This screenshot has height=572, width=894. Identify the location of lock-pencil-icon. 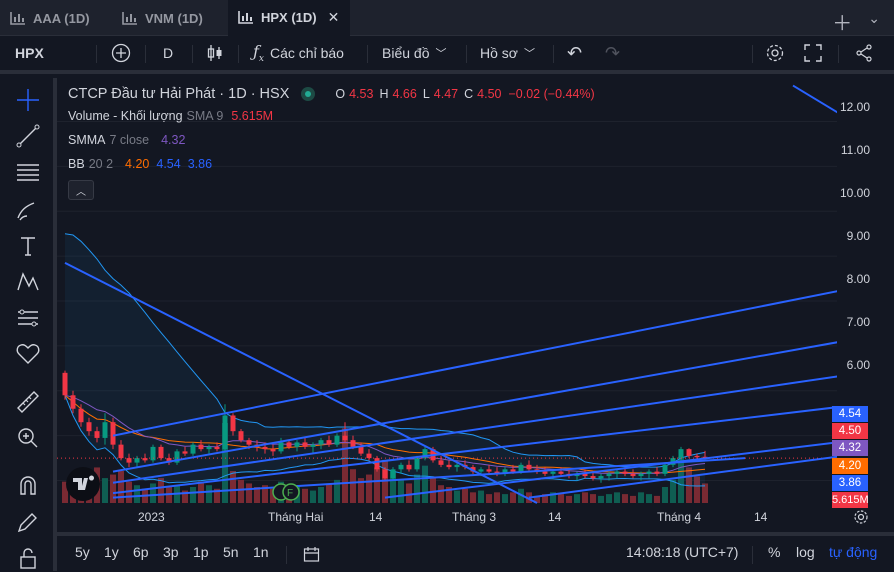
(28, 522).